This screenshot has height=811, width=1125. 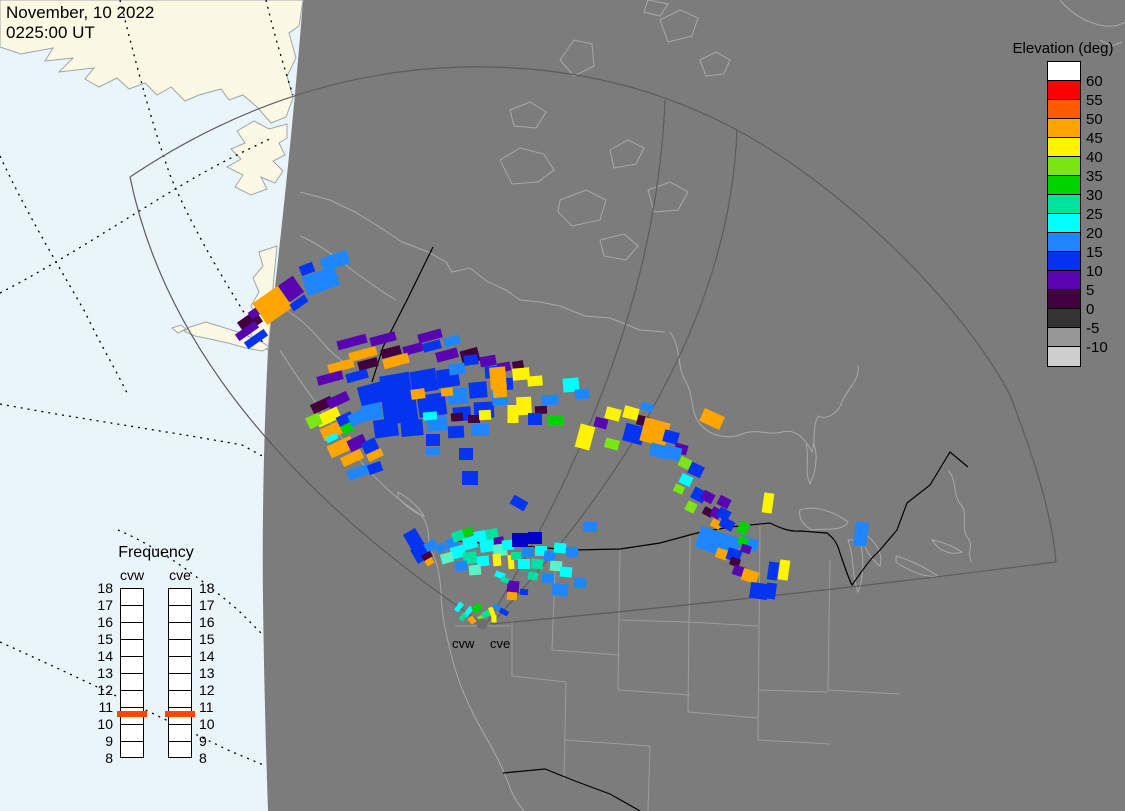 What do you see at coordinates (1094, 195) in the screenshot?
I see `legend-tick-label: 30` at bounding box center [1094, 195].